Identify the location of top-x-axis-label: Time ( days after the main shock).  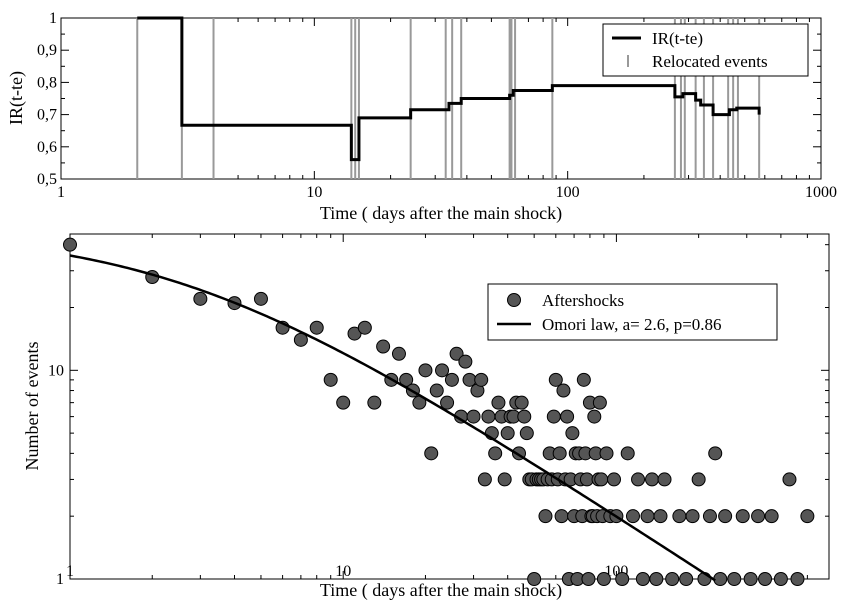
(441, 213).